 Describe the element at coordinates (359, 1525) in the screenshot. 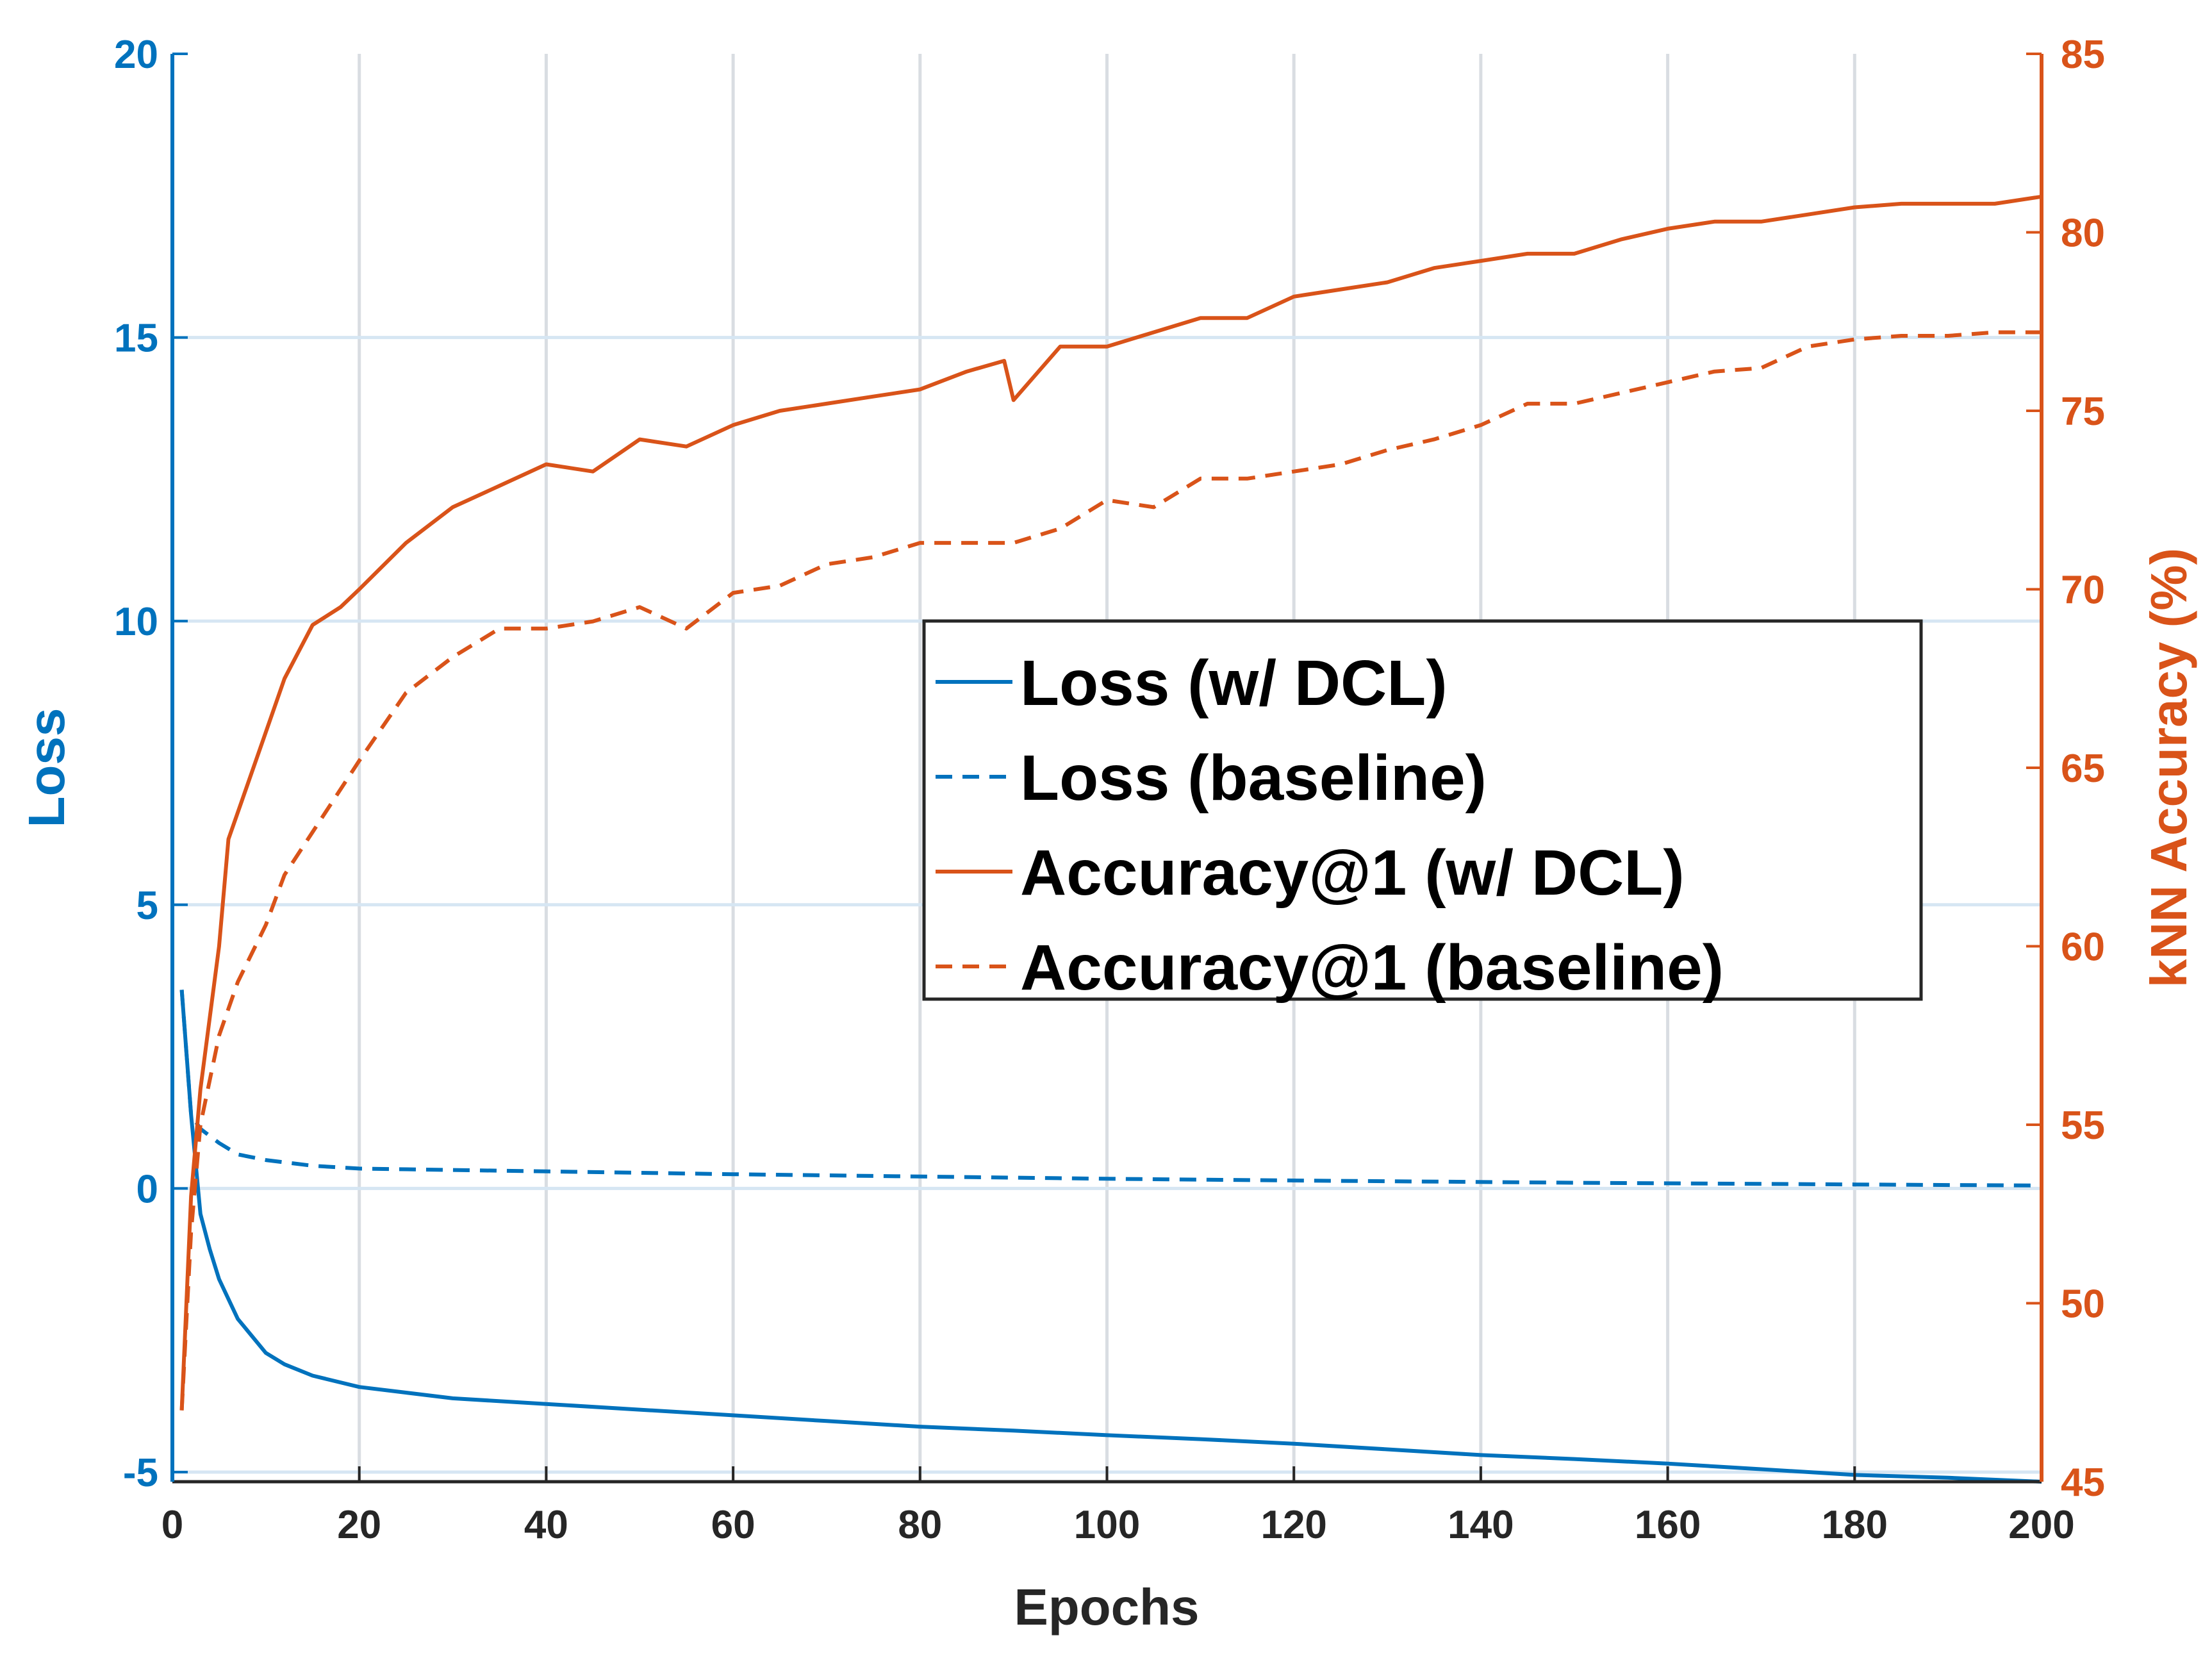

I see `x-tick-label: 20` at that location.